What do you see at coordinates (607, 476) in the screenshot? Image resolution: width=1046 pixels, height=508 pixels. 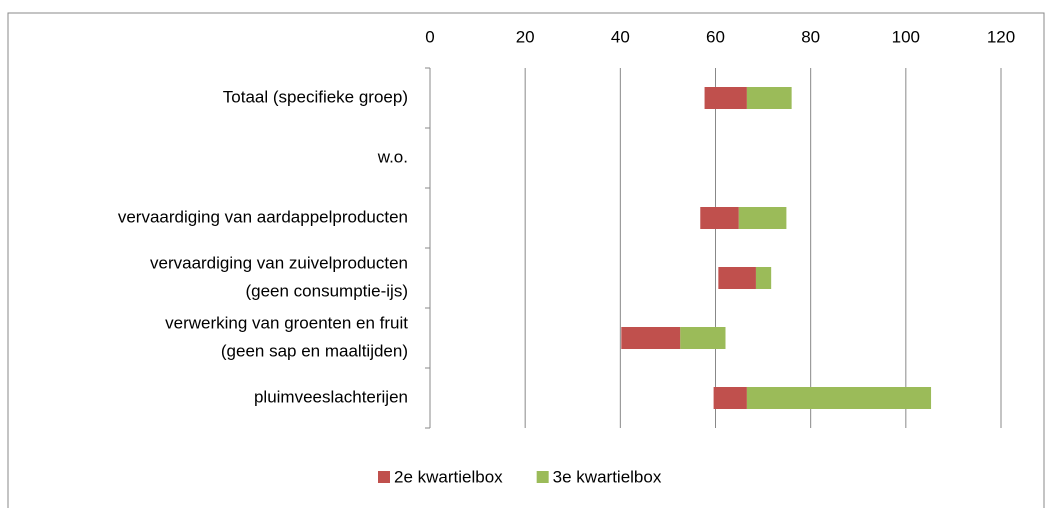 I see `legend-label: 3e kwartielbox` at bounding box center [607, 476].